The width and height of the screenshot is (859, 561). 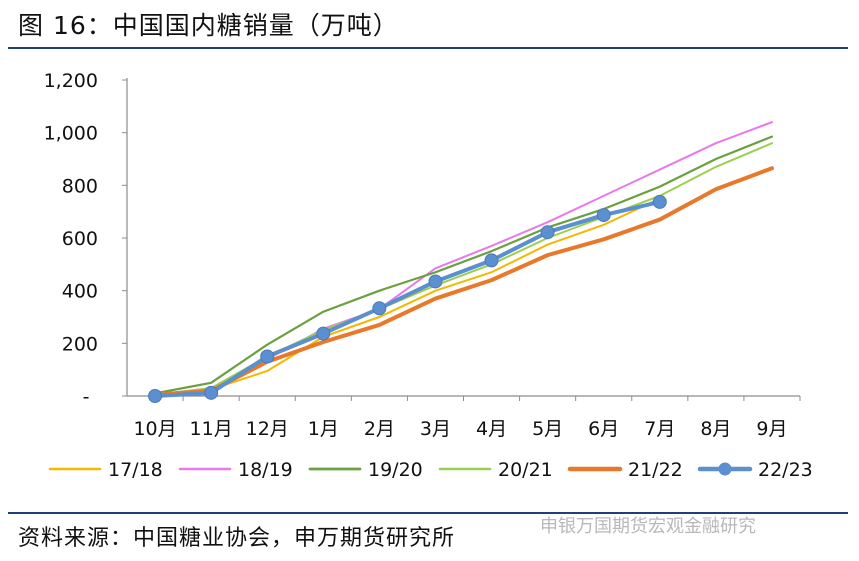 I want to click on y-tick-label: 1,200, so click(x=71, y=81).